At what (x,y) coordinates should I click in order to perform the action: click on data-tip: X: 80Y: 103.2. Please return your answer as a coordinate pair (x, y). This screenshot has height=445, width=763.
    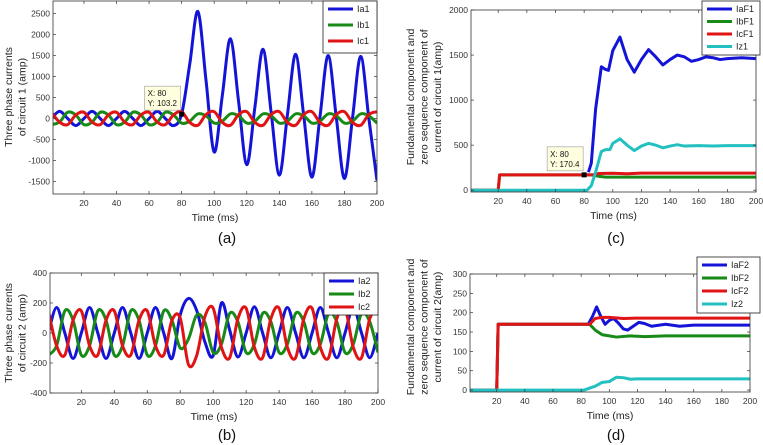
    Looking at the image, I should click on (164, 101).